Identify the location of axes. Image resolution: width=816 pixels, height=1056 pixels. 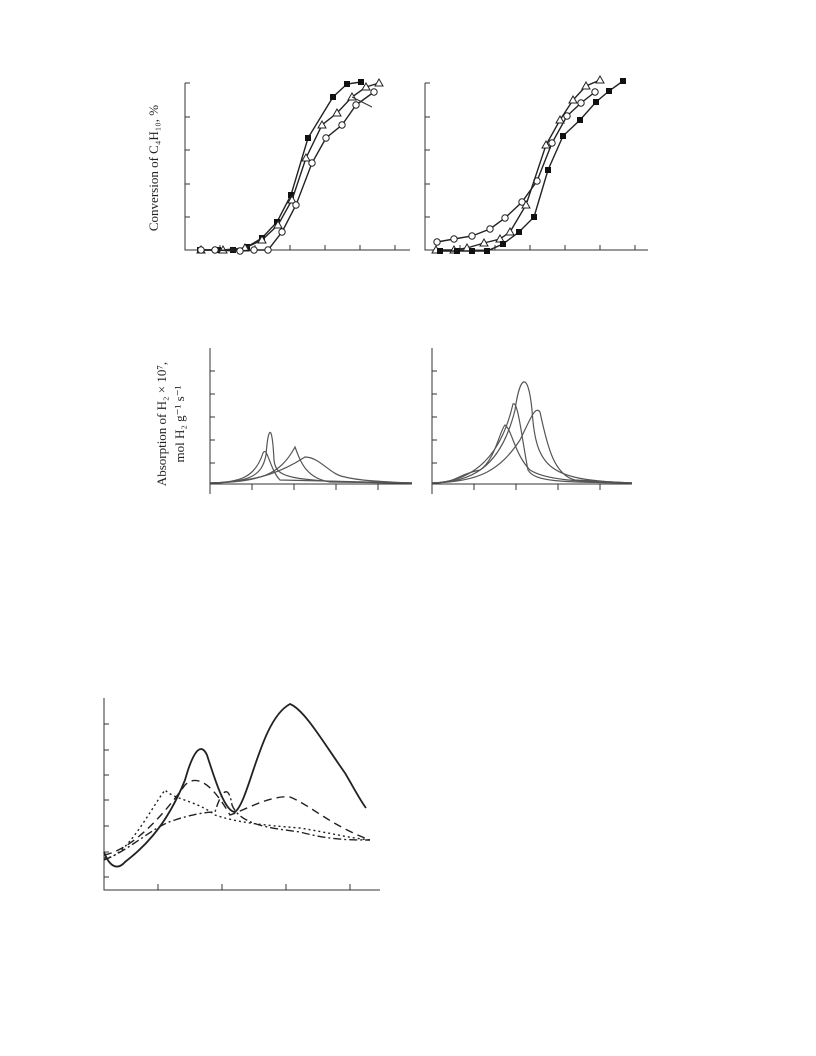
(420, 421).